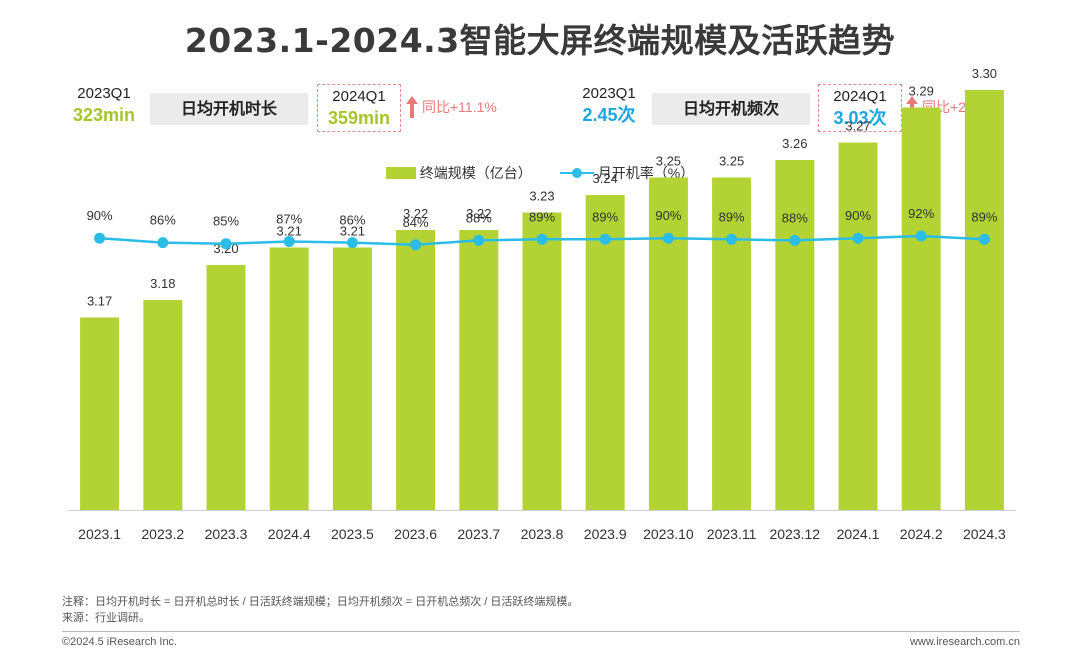  Describe the element at coordinates (921, 534) in the screenshot. I see `x-tick-label: 2024.2` at that location.